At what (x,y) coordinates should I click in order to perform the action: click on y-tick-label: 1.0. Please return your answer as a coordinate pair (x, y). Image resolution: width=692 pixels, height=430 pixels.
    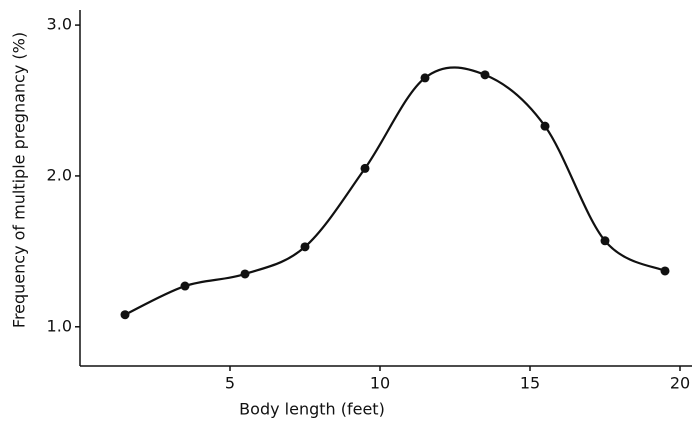
    Looking at the image, I should click on (59, 325).